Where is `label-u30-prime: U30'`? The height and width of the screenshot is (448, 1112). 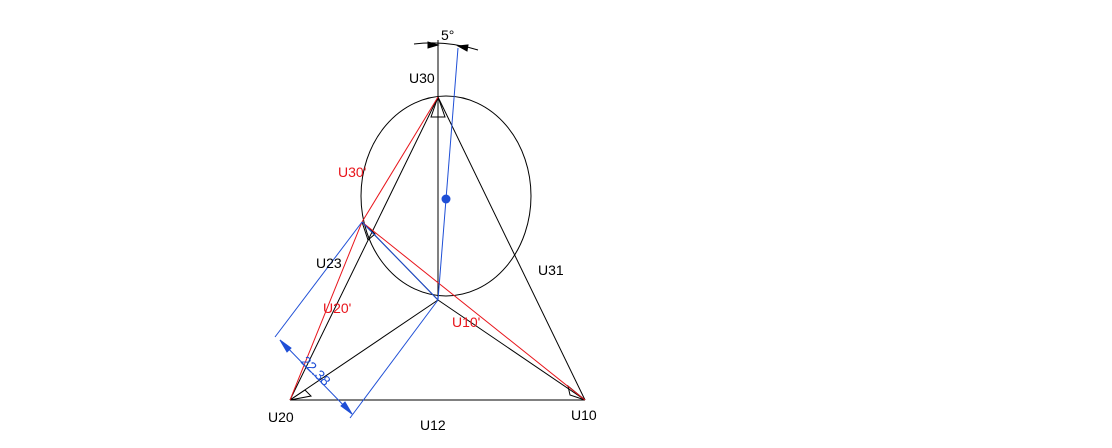 label-u30-prime: U30' is located at coordinates (352, 172).